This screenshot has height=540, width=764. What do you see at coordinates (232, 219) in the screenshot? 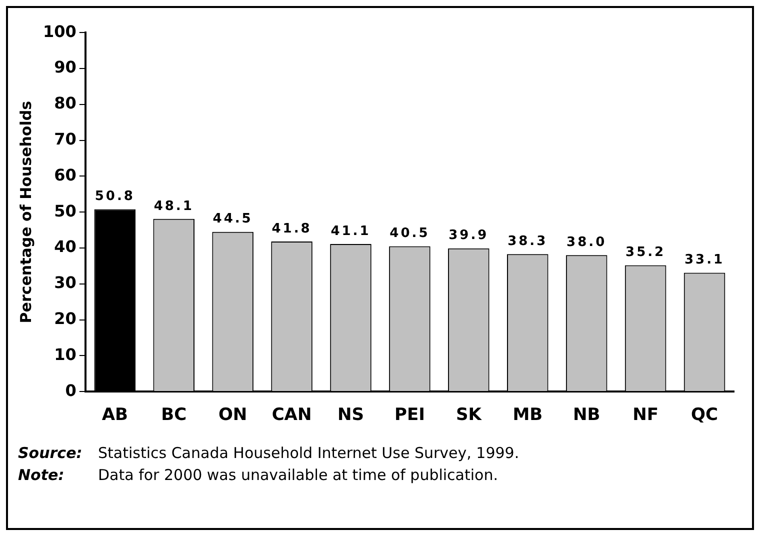
I see `data-label: 44.5` at bounding box center [232, 219].